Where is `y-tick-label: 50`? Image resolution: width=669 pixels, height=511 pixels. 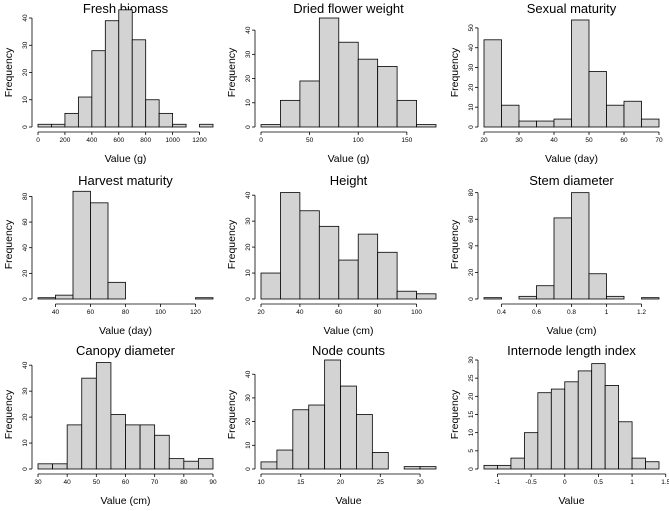 y-tick-label: 50 is located at coordinates (471, 28).